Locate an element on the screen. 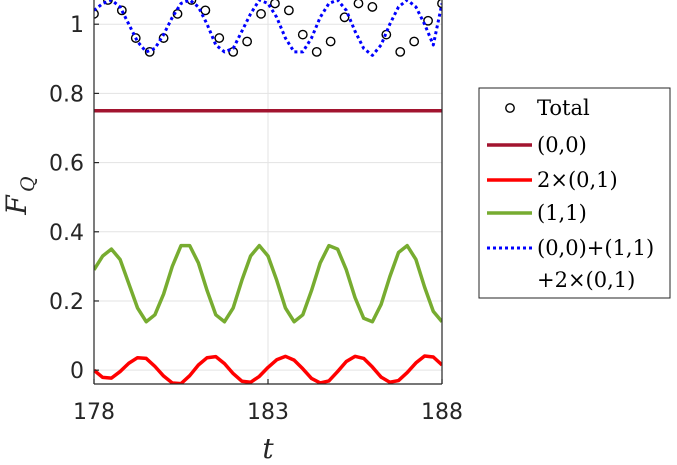 The height and width of the screenshot is (465, 677). y-axis-label-main: F is located at coordinates (16, 205).